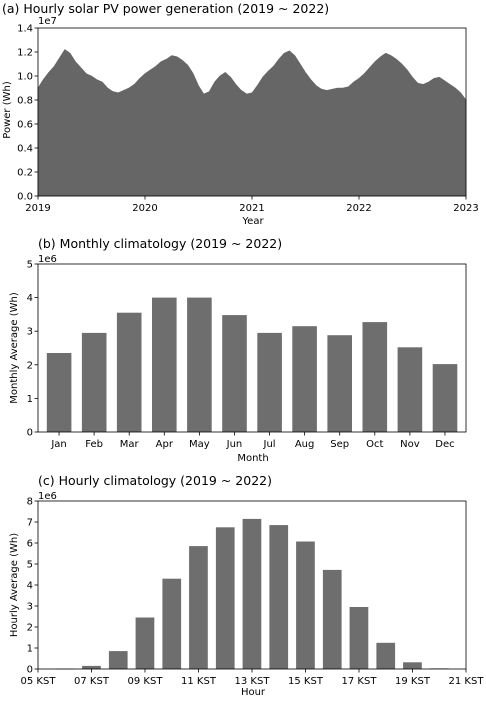 The width and height of the screenshot is (486, 703). I want to click on panel-a-x-tick-label: 2019, so click(37, 208).